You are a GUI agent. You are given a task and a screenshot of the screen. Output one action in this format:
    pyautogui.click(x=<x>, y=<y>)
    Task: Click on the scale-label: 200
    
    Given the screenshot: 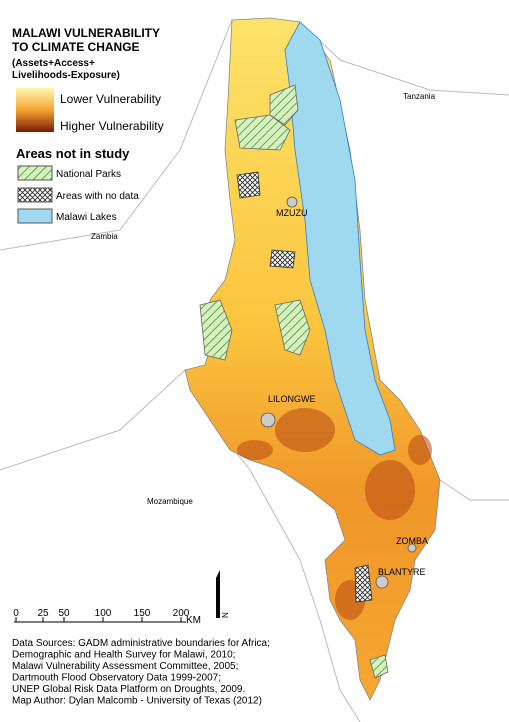 What is the action you would take?
    pyautogui.click(x=181, y=613)
    